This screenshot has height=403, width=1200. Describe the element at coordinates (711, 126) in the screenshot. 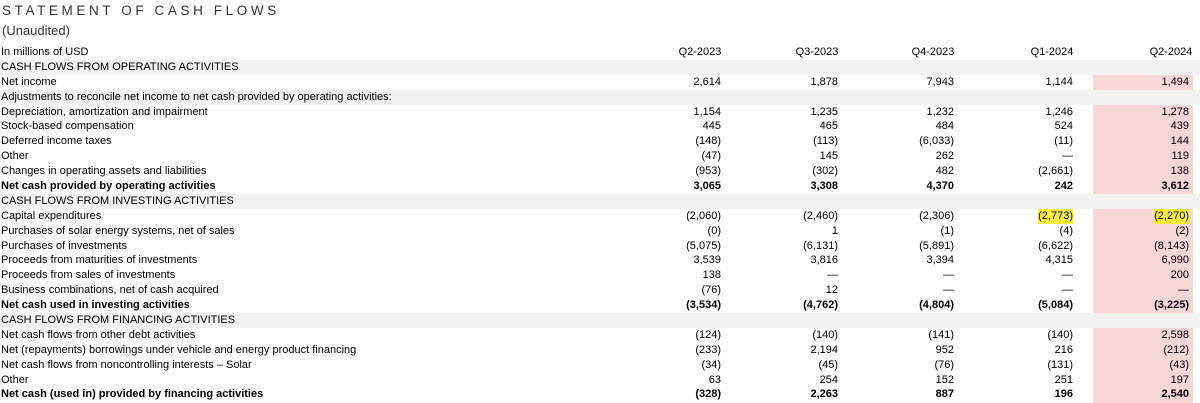

I see `value-cell: 445` at that location.